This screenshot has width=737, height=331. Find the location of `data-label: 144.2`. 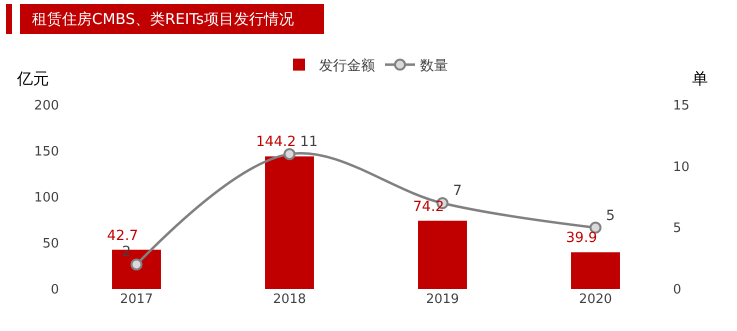

data-label: 144.2 is located at coordinates (276, 142).